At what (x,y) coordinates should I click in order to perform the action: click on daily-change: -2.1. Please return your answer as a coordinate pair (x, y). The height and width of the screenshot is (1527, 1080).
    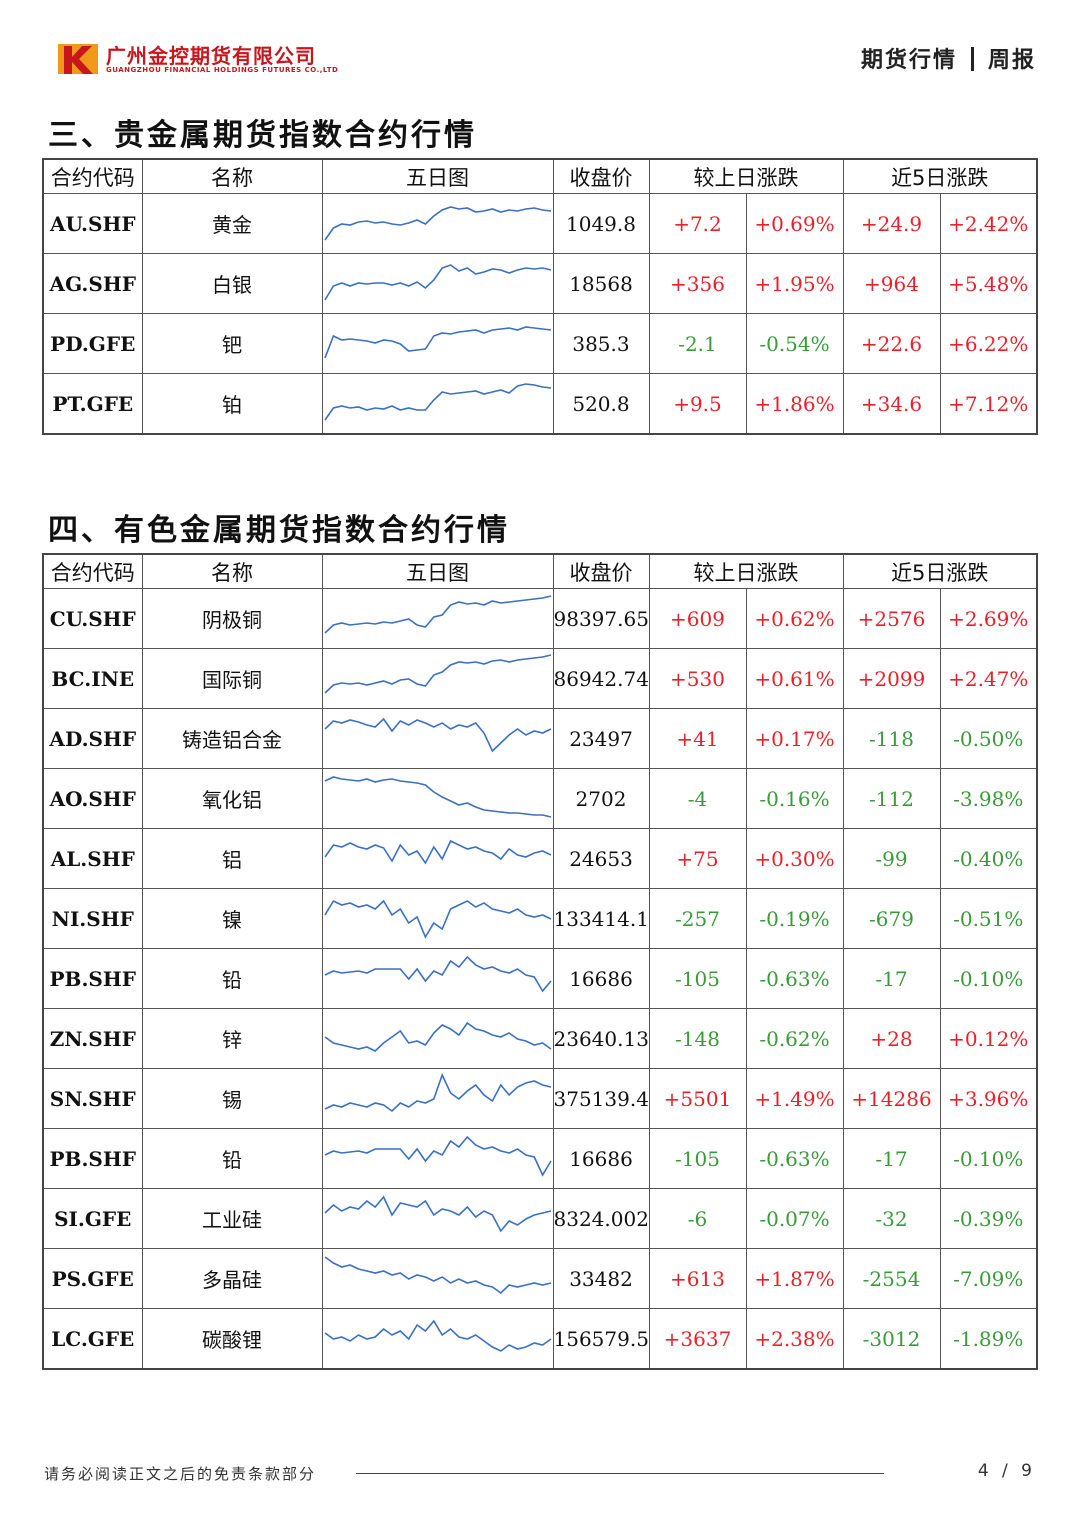
    Looking at the image, I should click on (697, 343).